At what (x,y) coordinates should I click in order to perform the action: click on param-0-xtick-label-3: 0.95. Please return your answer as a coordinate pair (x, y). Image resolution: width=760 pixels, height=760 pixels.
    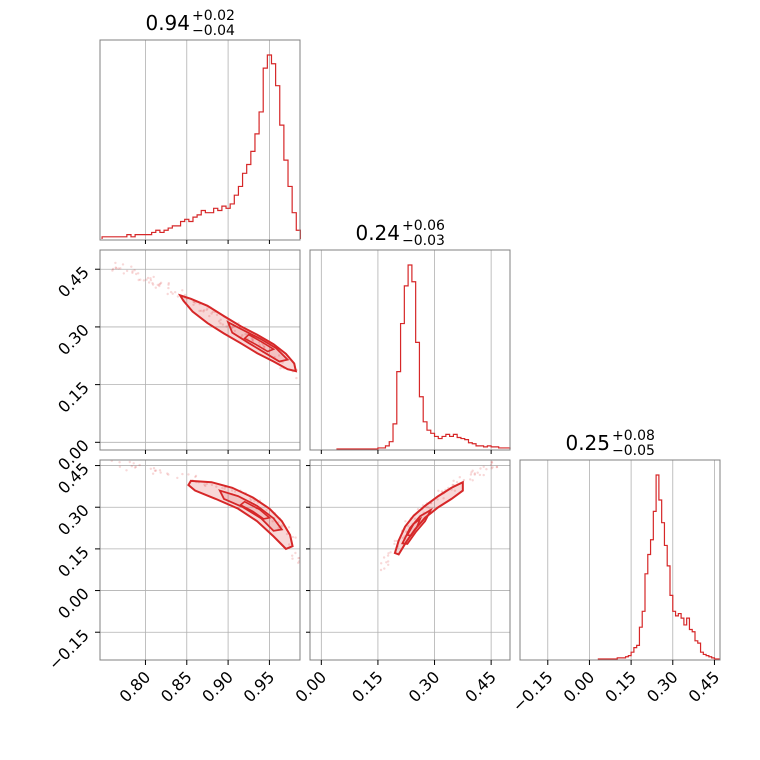
    Looking at the image, I should click on (259, 686).